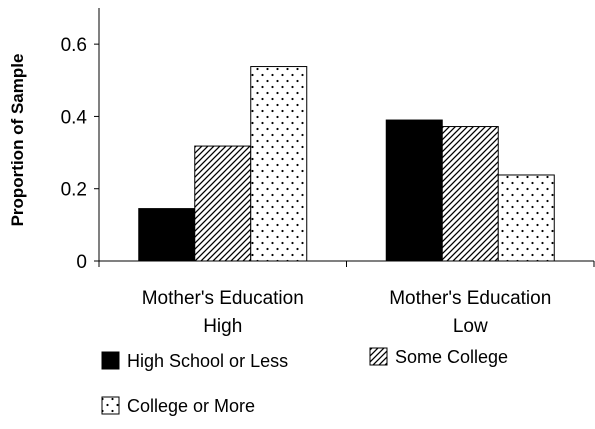  I want to click on y-tick-label: 0.4, so click(74, 117).